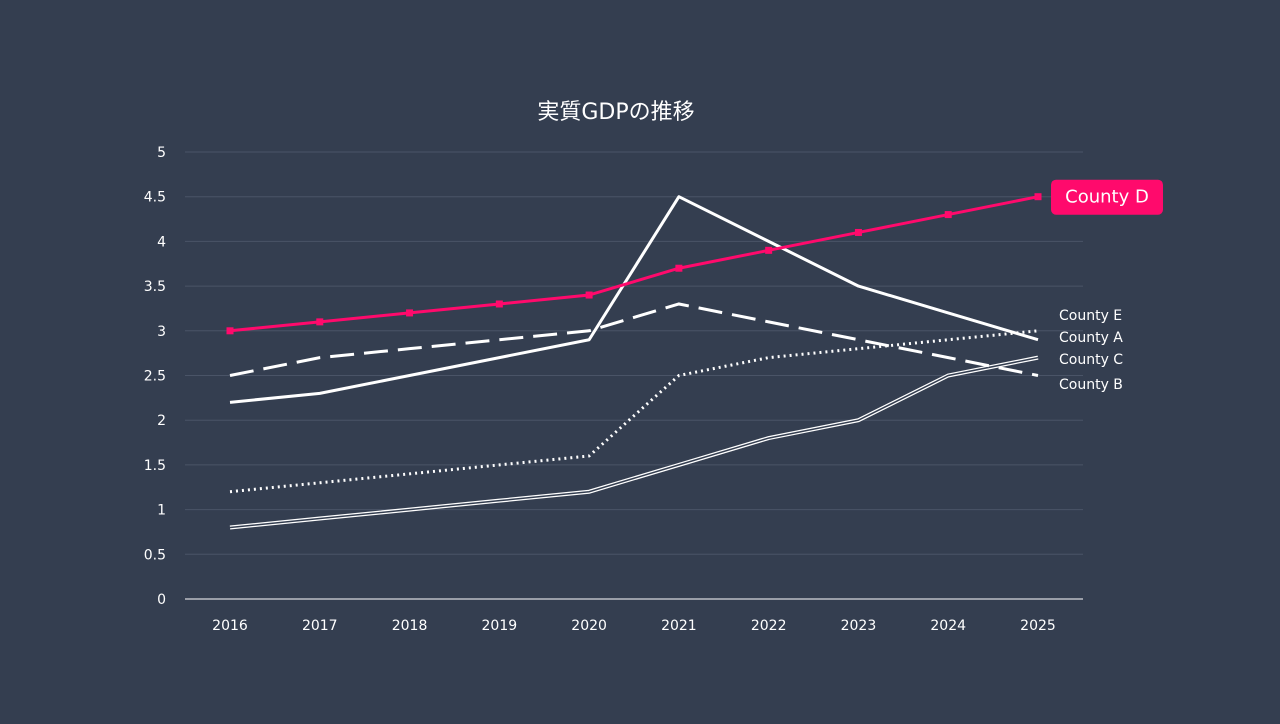  Describe the element at coordinates (161, 421) in the screenshot. I see `y-tick-label: 2` at that location.